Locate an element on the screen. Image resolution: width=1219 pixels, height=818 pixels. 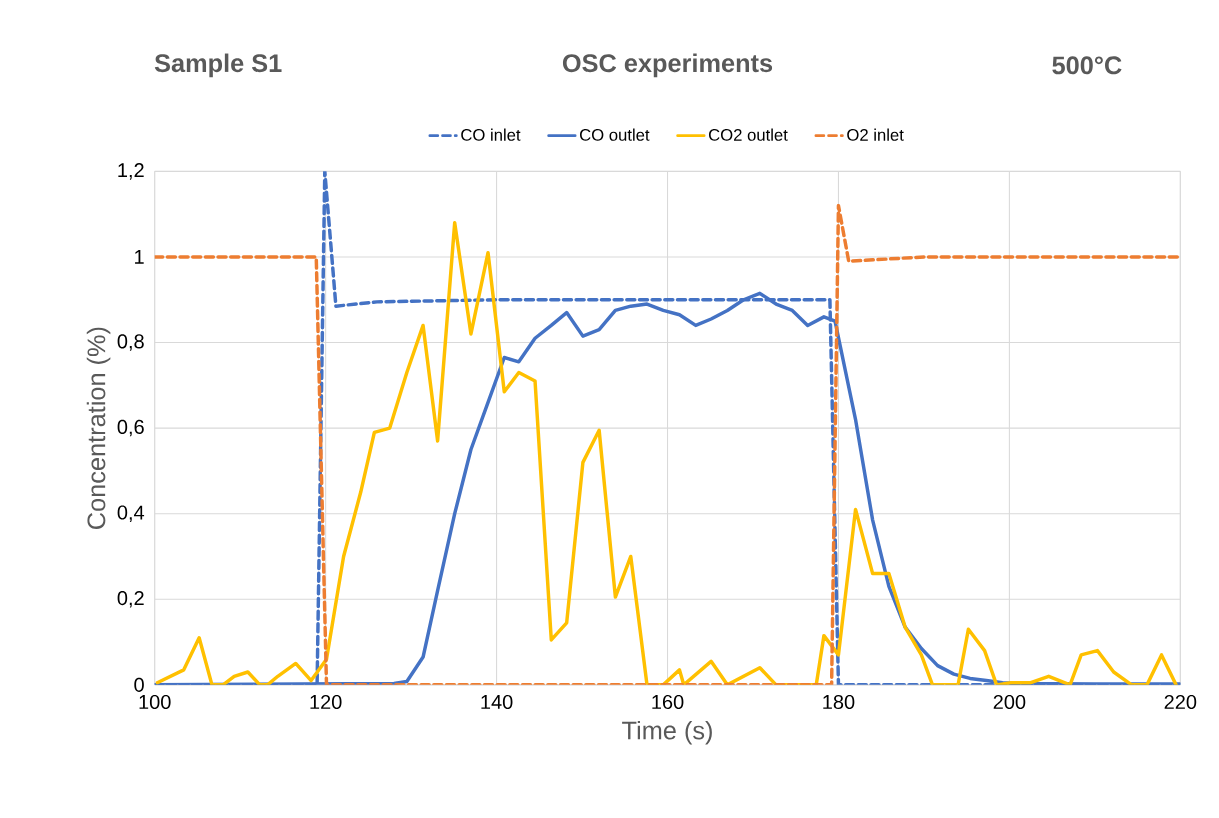
chart-title: OSC experiments is located at coordinates (667, 65).